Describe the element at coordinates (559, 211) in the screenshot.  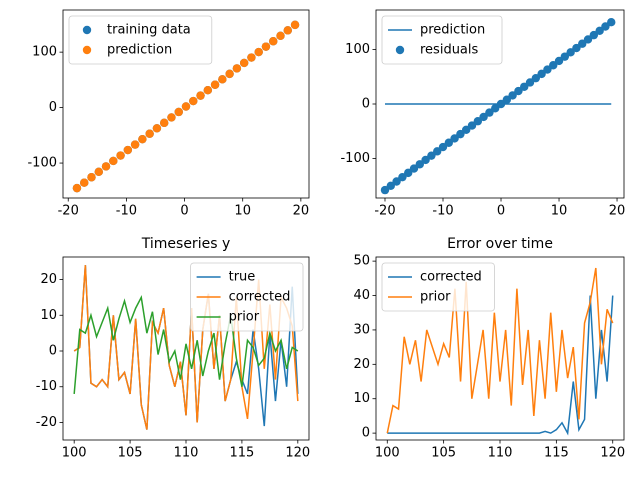
I see `x-tick-label: 10` at that location.